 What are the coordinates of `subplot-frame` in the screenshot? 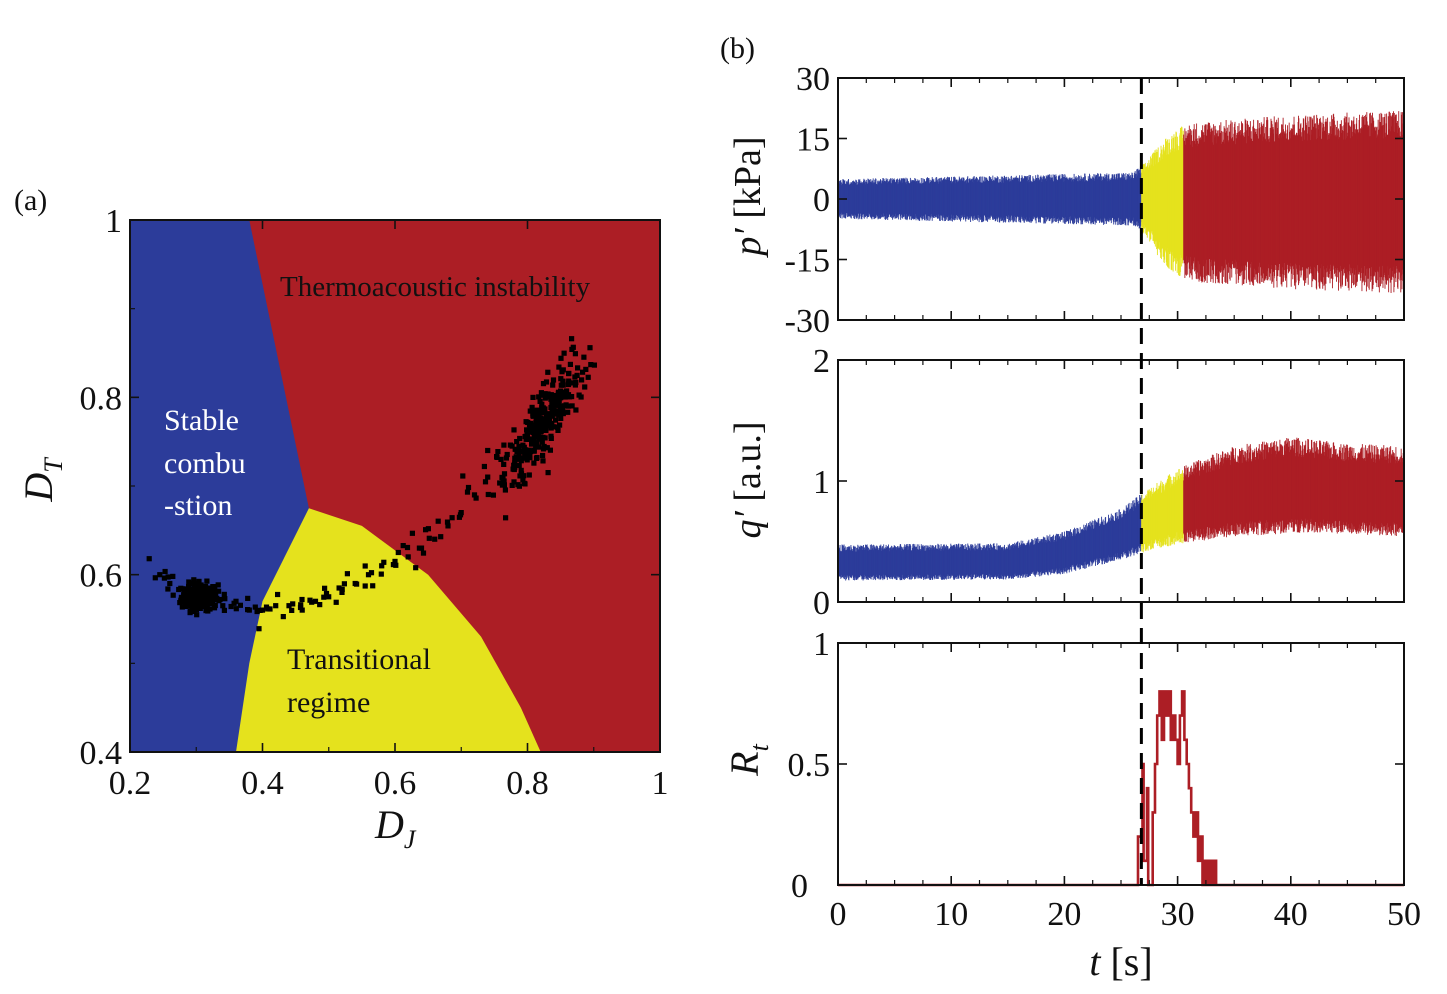 It's located at (1121, 764).